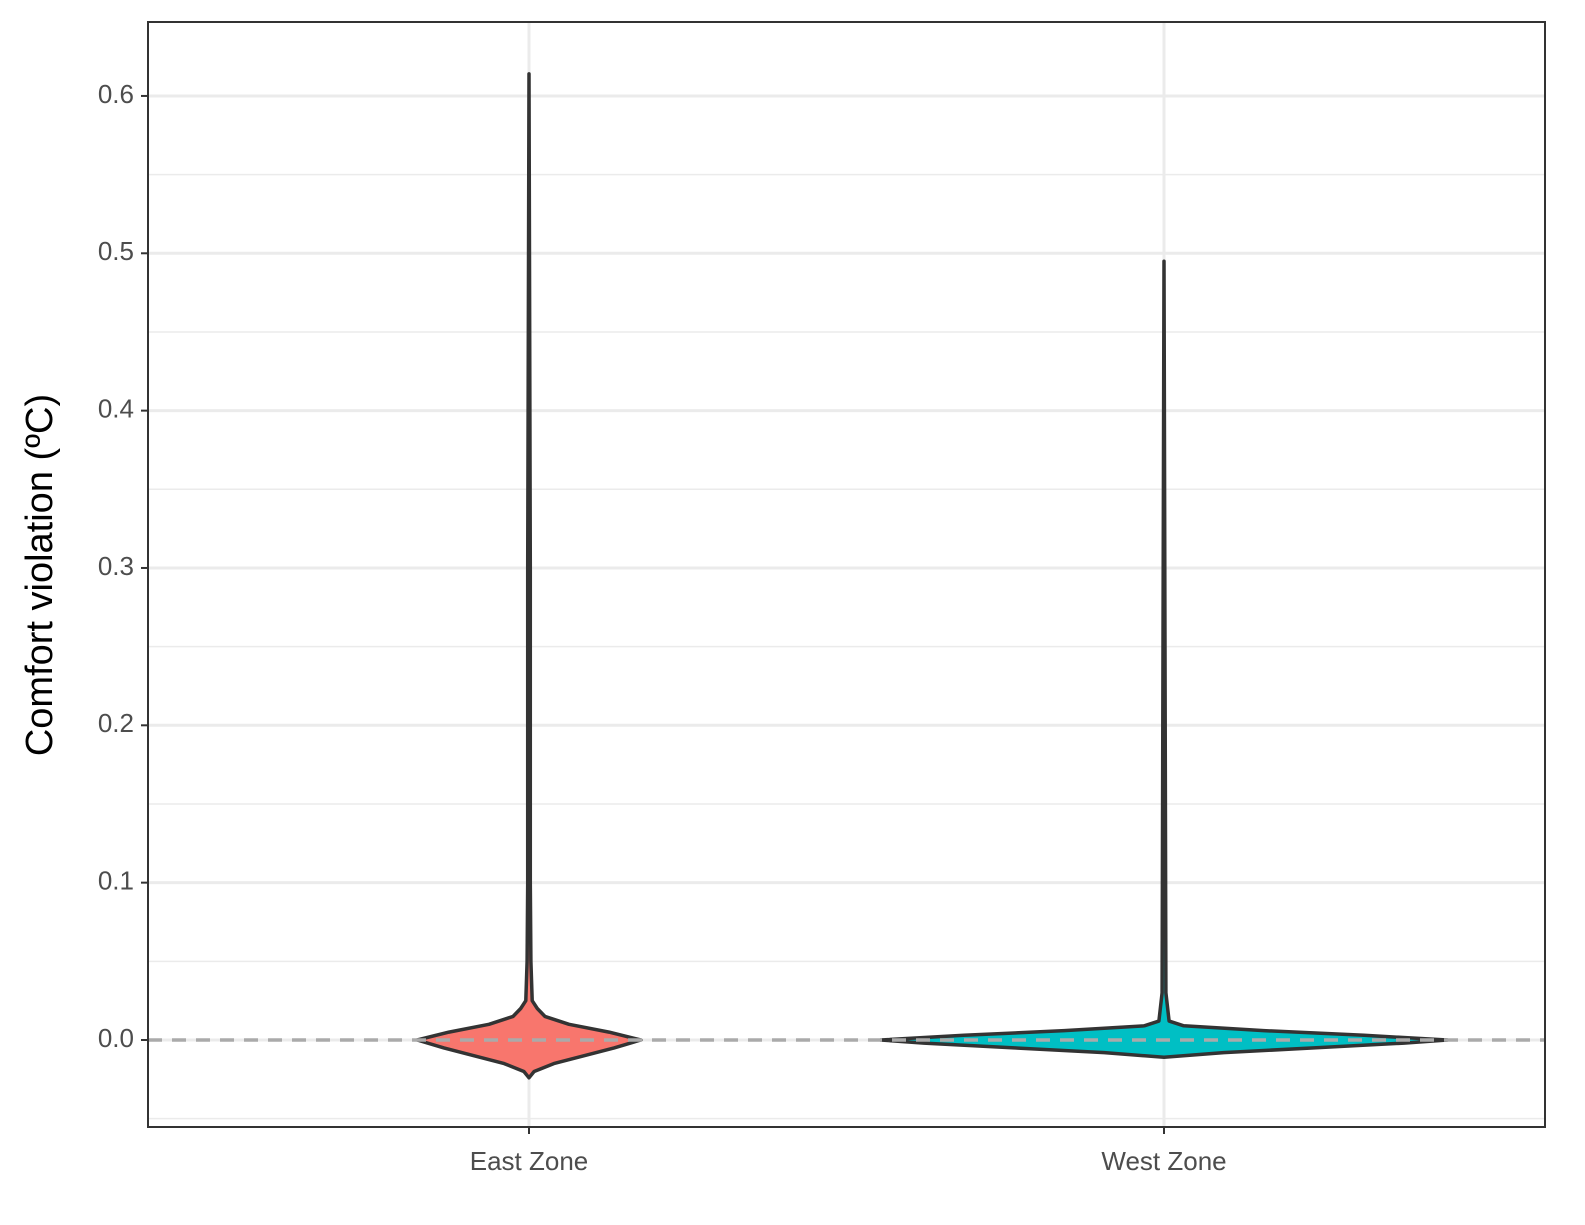  I want to click on y-tick-label: 0.4, so click(116, 409).